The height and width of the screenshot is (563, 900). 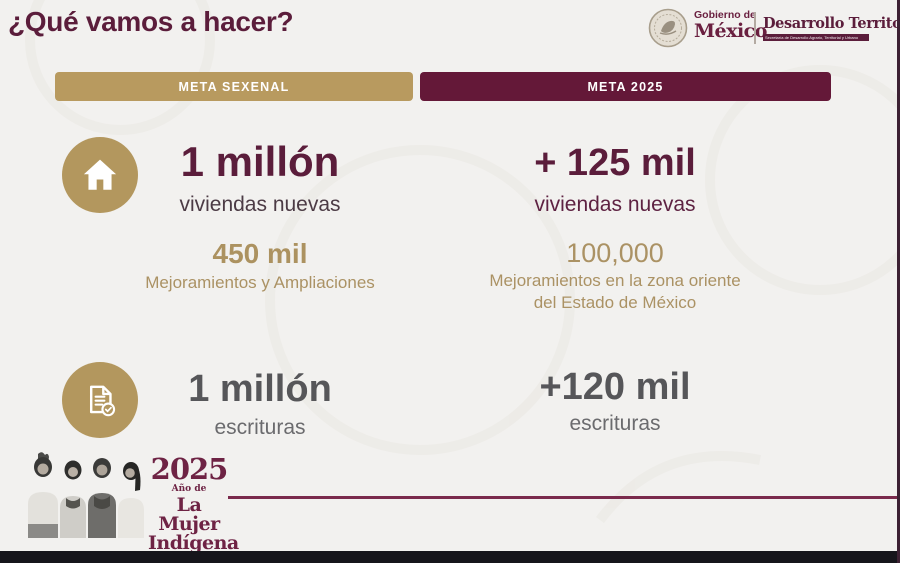 What do you see at coordinates (668, 28) in the screenshot?
I see `mexico-seal-icon` at bounding box center [668, 28].